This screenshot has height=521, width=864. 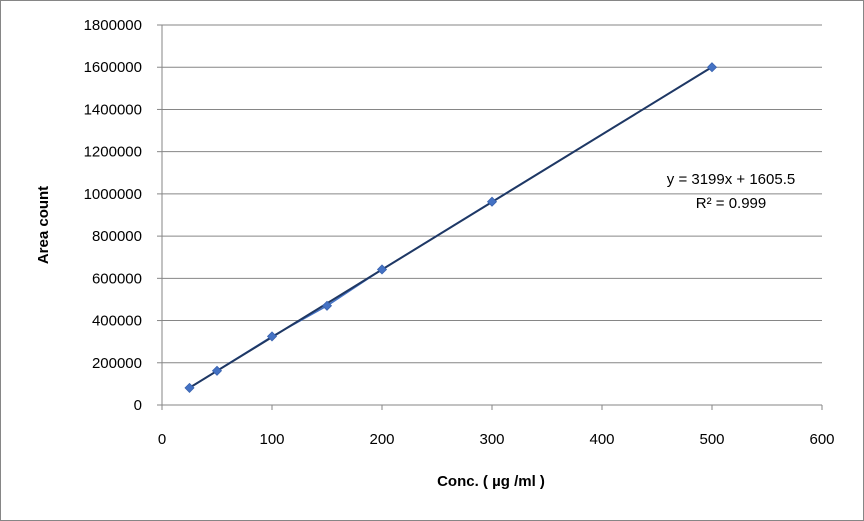 I want to click on x-tick-label: 200, so click(x=381, y=439).